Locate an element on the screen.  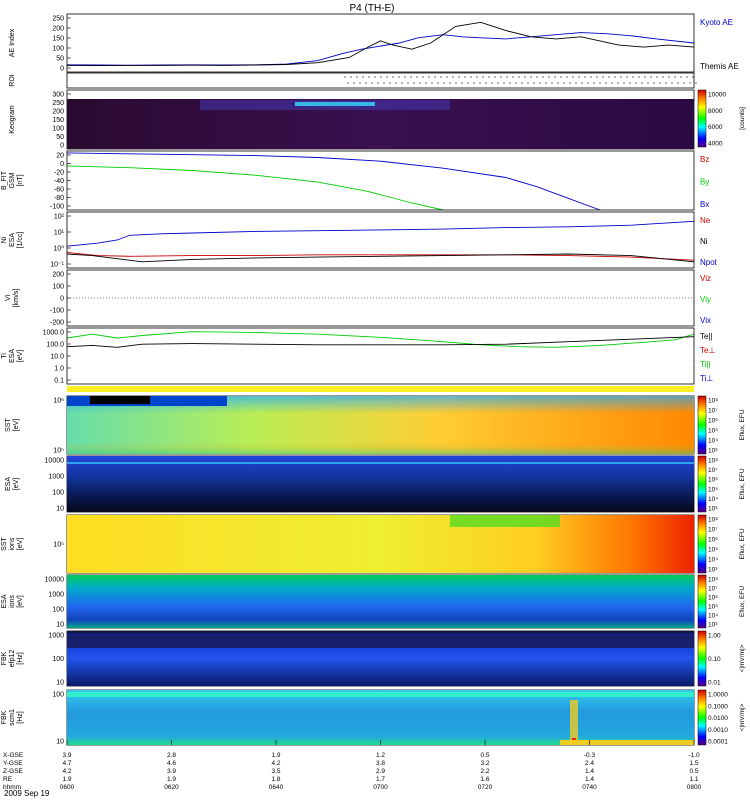
panel-fbk1-ylabel-line: [Hz] is located at coordinates (20, 658).